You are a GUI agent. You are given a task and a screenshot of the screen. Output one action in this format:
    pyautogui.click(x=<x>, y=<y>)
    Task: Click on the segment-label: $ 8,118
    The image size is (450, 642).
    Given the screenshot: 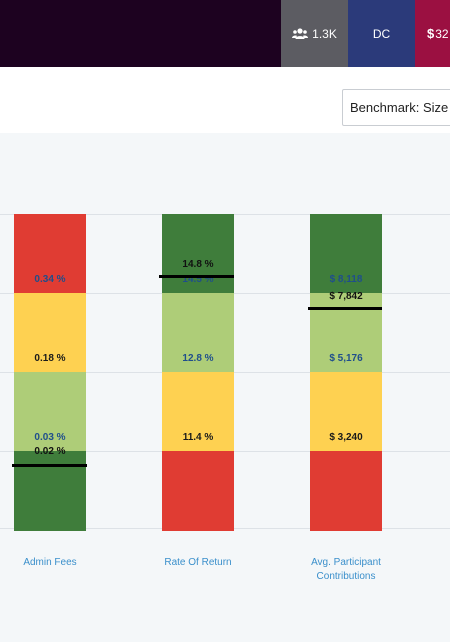 What is the action you would take?
    pyautogui.click(x=346, y=279)
    